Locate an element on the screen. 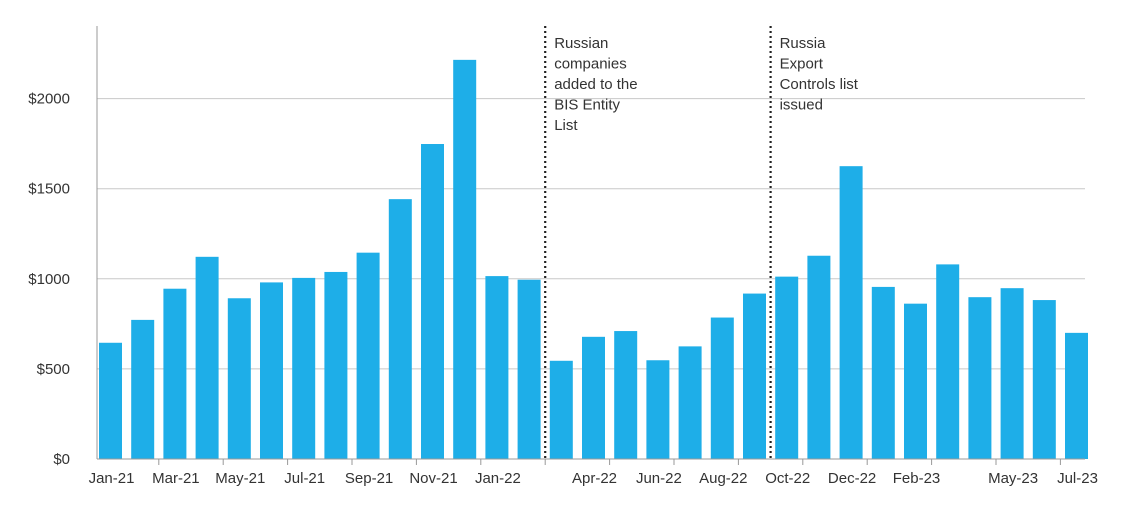  y-tick-label: $2000 is located at coordinates (49, 99).